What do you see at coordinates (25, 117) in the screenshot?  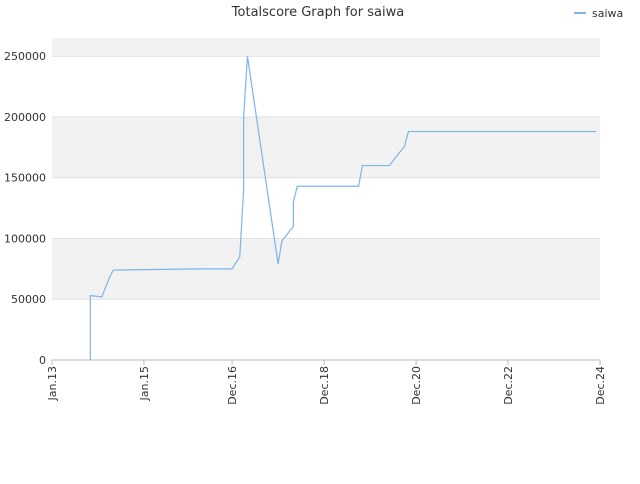 I see `y-tick-label: 200000` at bounding box center [25, 117].